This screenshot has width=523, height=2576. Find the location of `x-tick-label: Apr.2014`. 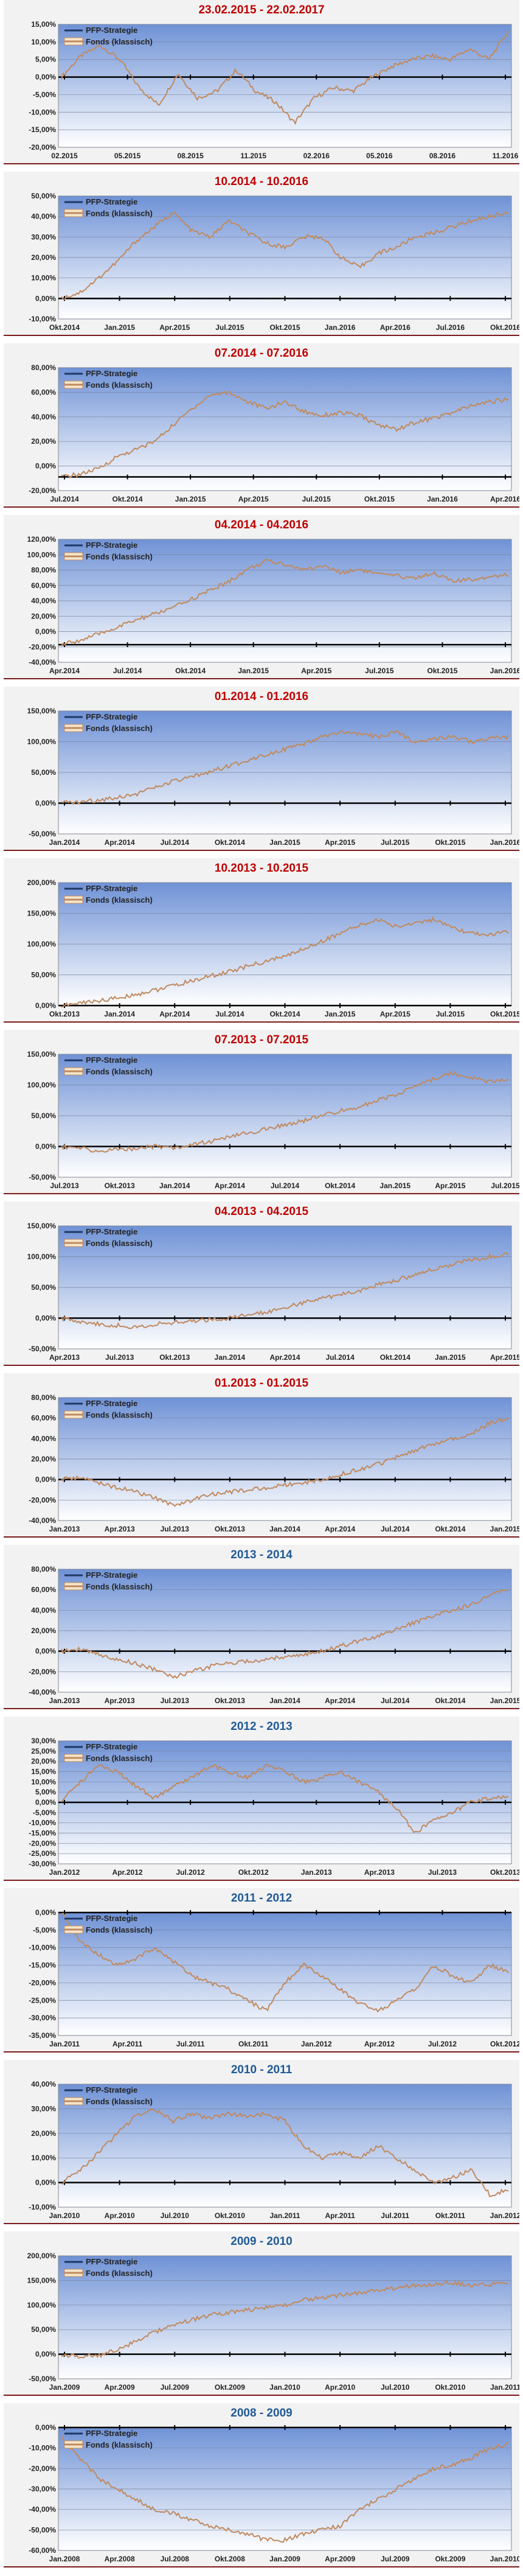

x-tick-label: Apr.2014 is located at coordinates (175, 1014).